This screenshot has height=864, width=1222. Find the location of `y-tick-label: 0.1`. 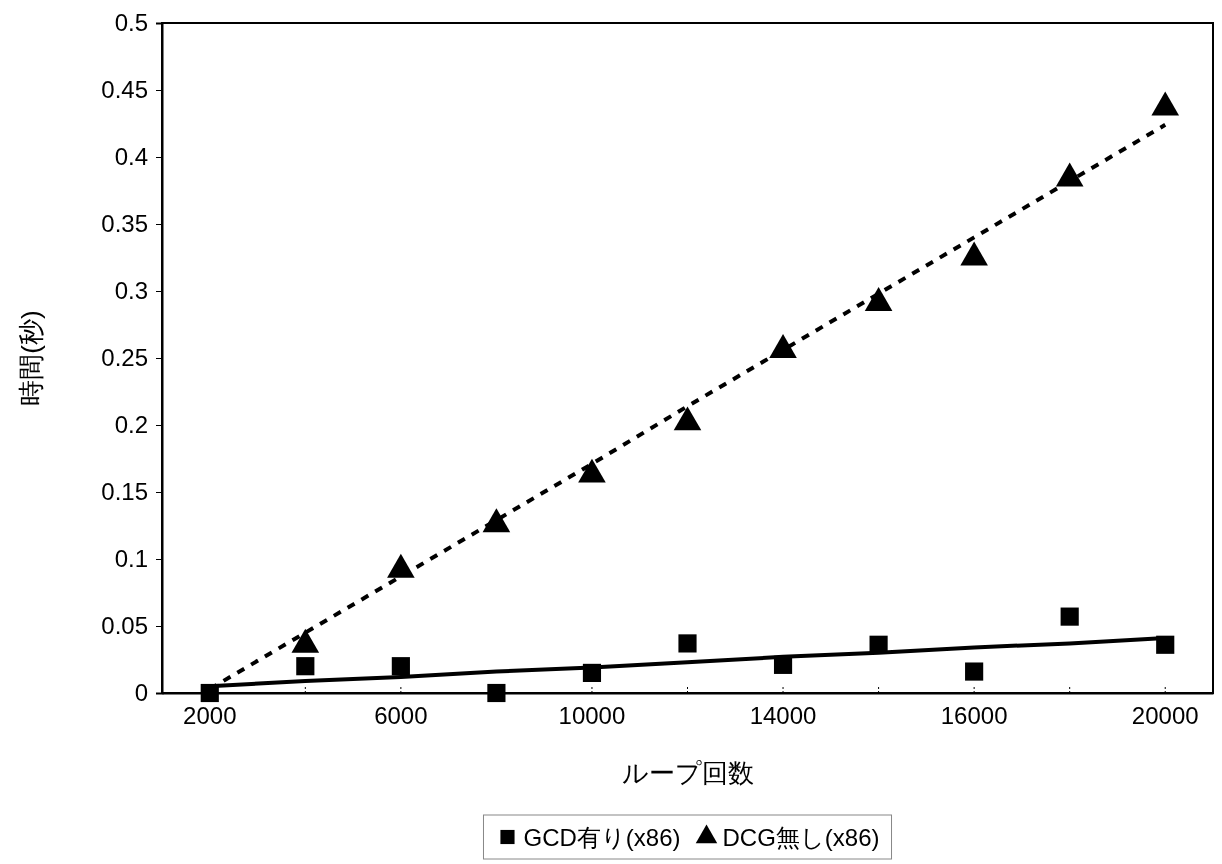

y-tick-label: 0.1 is located at coordinates (131, 559).